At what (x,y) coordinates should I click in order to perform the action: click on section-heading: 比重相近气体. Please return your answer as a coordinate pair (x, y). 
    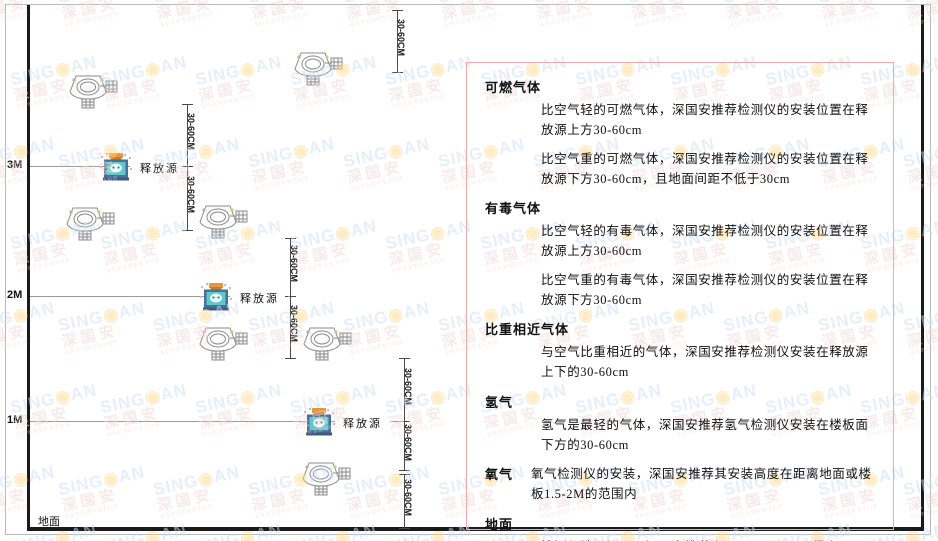
    Looking at the image, I should click on (527, 329).